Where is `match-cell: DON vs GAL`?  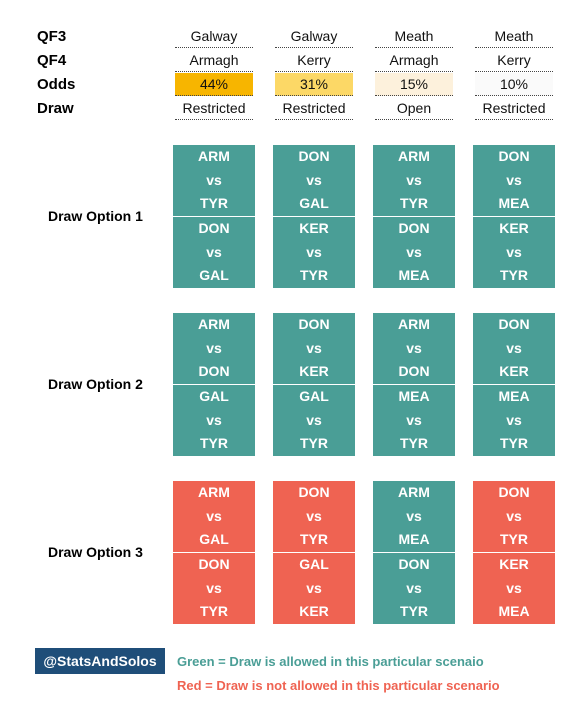 match-cell: DON vs GAL is located at coordinates (314, 180).